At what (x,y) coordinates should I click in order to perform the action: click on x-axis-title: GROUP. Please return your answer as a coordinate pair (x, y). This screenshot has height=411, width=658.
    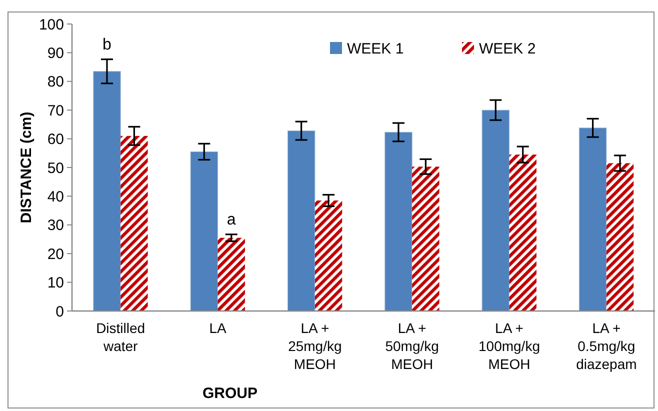
    Looking at the image, I should click on (230, 393).